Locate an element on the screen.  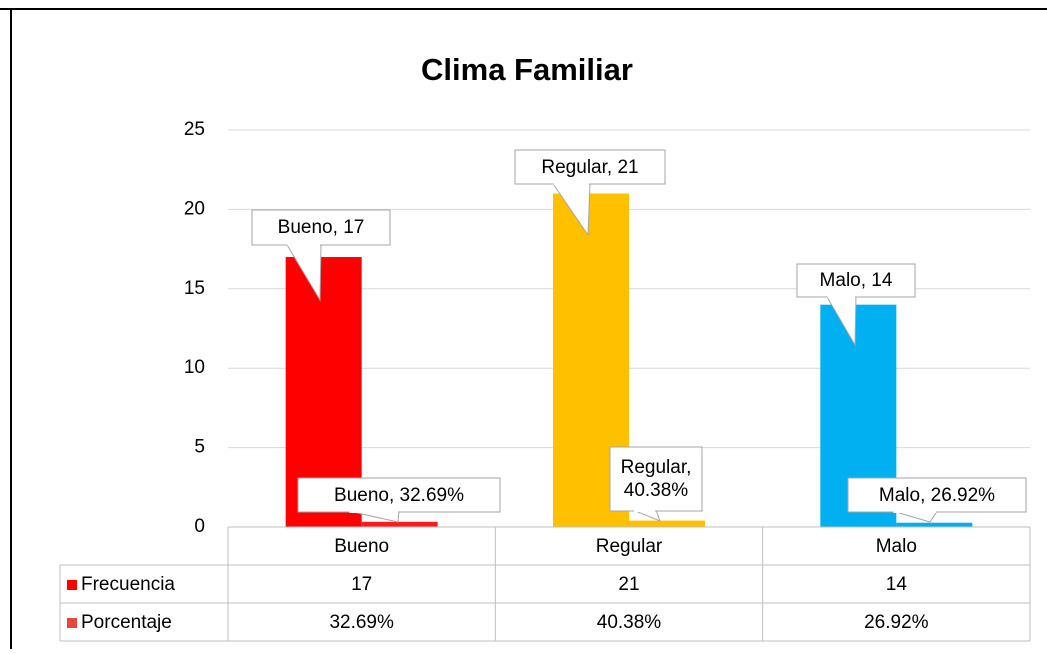
label-value: 21 is located at coordinates (628, 167).